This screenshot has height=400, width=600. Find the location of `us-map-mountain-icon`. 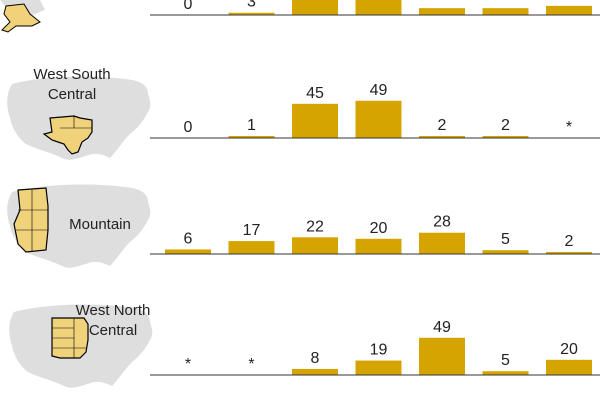

us-map-mountain-icon is located at coordinates (79, 226).